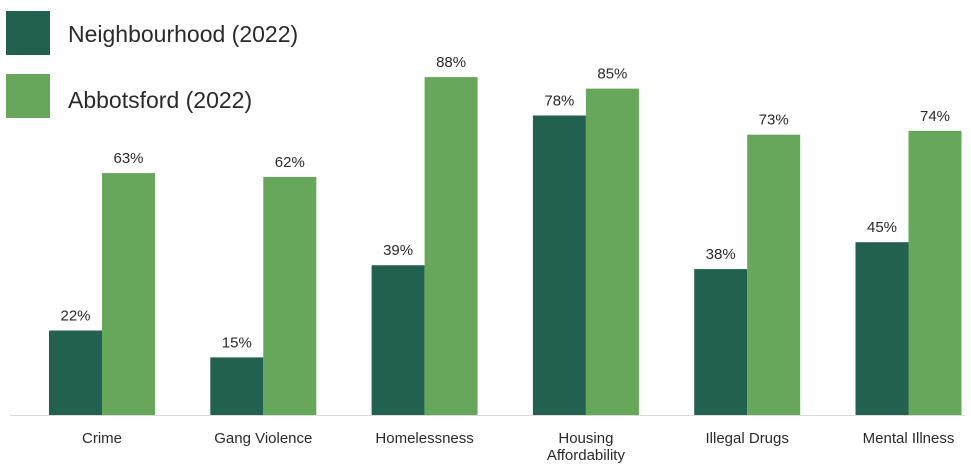 Image resolution: width=971 pixels, height=466 pixels. What do you see at coordinates (160, 100) in the screenshot?
I see `legend-label-abbotsford: Abbotsford (2022)` at bounding box center [160, 100].